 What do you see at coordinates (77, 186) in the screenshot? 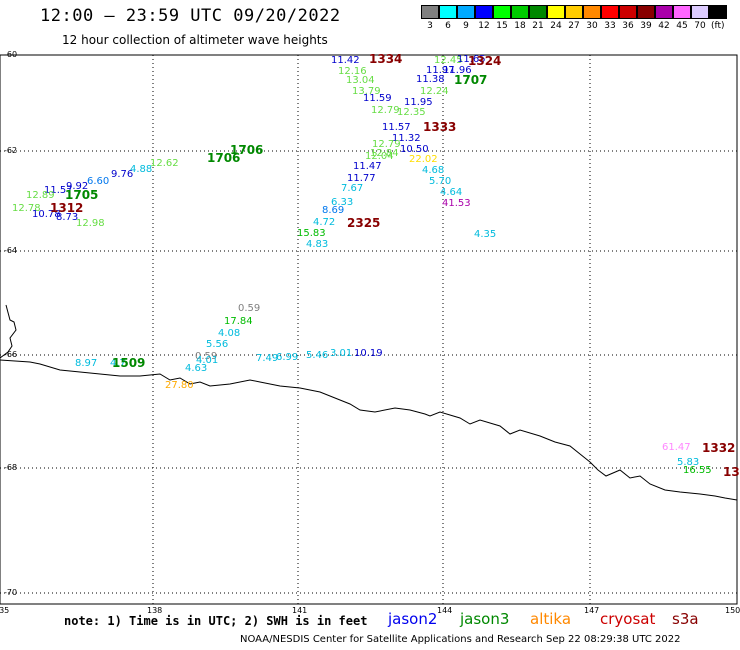
I see `wave-height-value: 9.92` at bounding box center [77, 186].